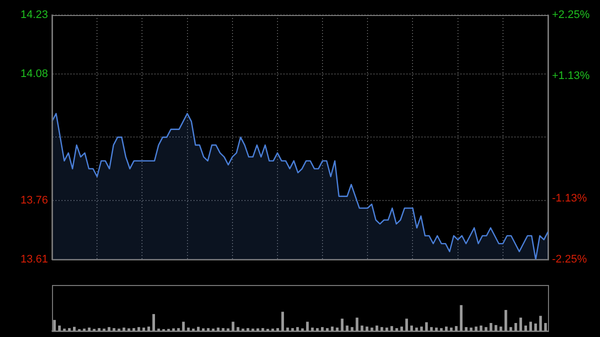 Image resolution: width=600 pixels, height=337 pixels. Describe the element at coordinates (570, 259) in the screenshot. I see `y2-tick-label: -2.25%` at that location.